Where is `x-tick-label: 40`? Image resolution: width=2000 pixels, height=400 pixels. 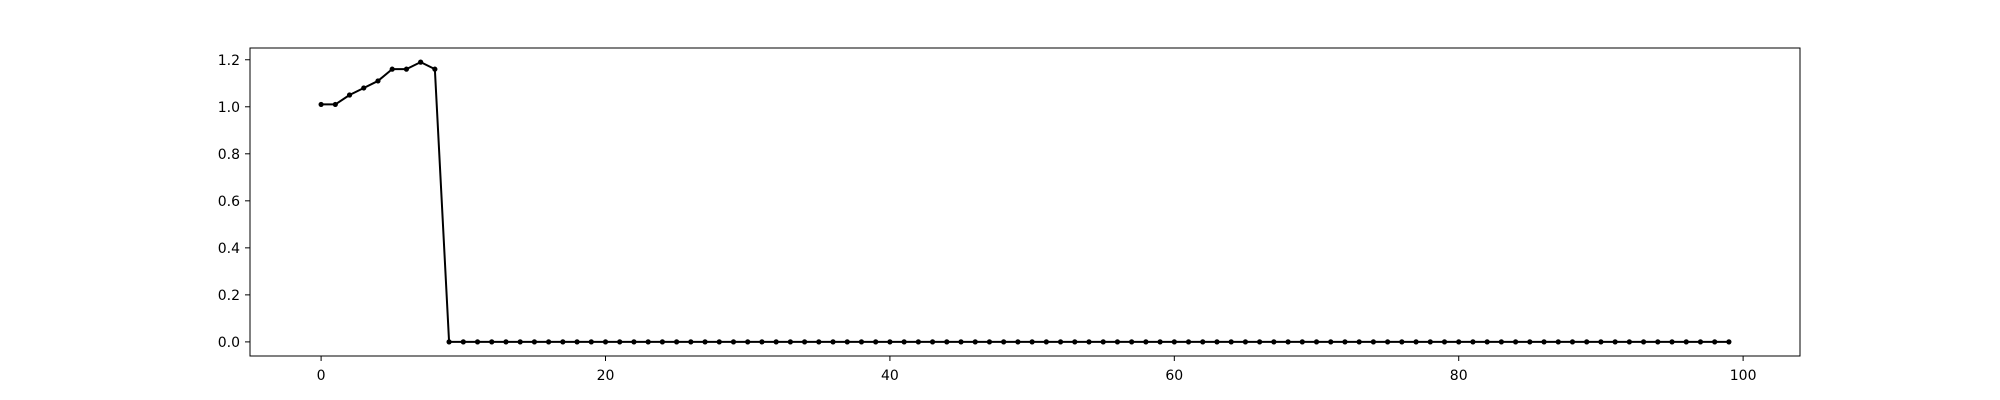
x-tick-label: 40 is located at coordinates (890, 376).